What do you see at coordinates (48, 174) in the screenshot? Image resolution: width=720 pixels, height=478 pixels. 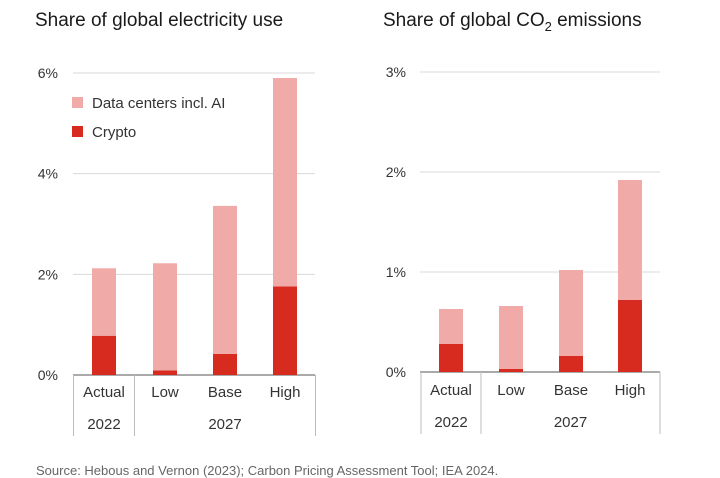 I see `y-tick-label: 4%` at bounding box center [48, 174].